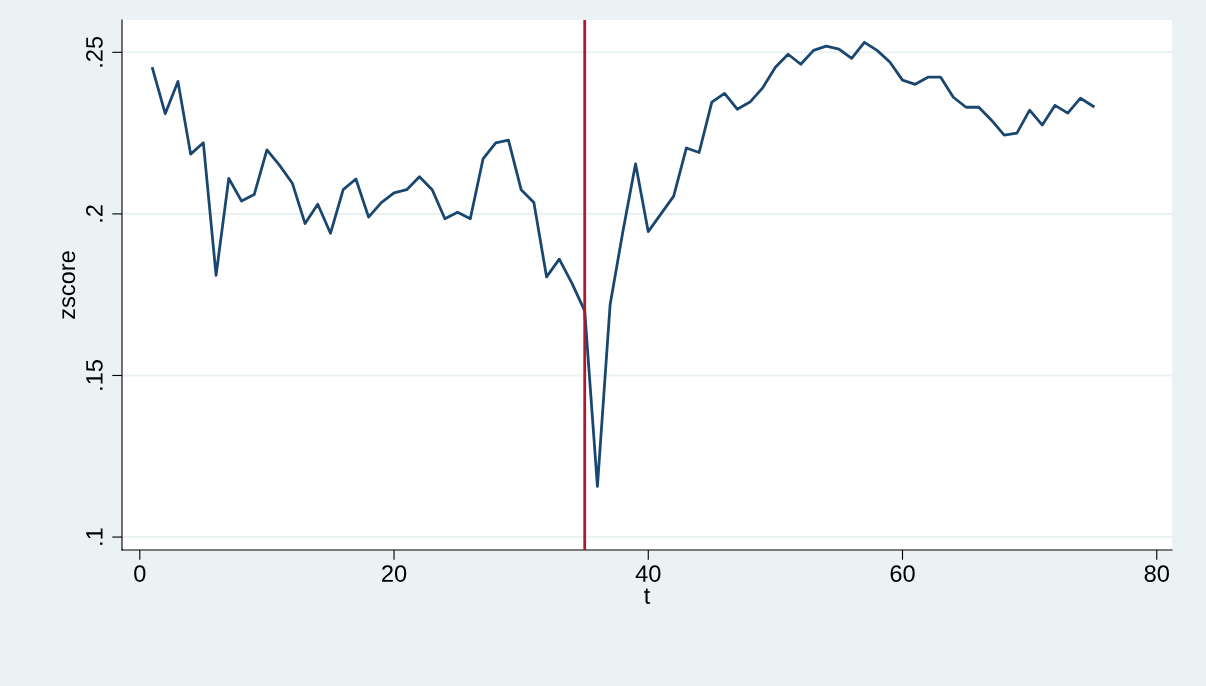 The image size is (1206, 686). I want to click on x-tick-label: 60, so click(902, 573).